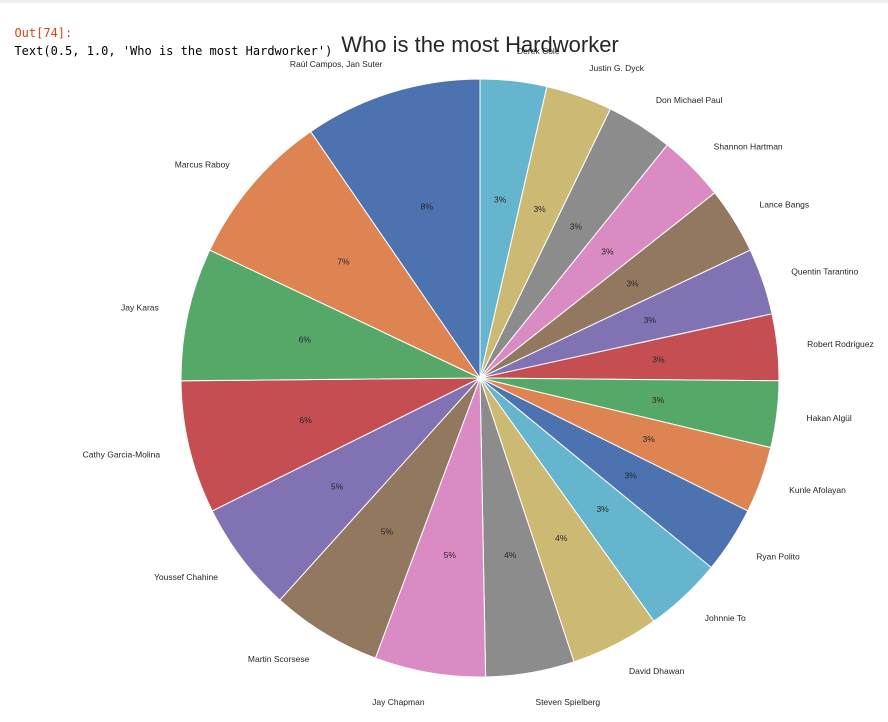 This screenshot has width=888, height=722. Describe the element at coordinates (657, 671) in the screenshot. I see `slice-label: David Dhawan` at that location.